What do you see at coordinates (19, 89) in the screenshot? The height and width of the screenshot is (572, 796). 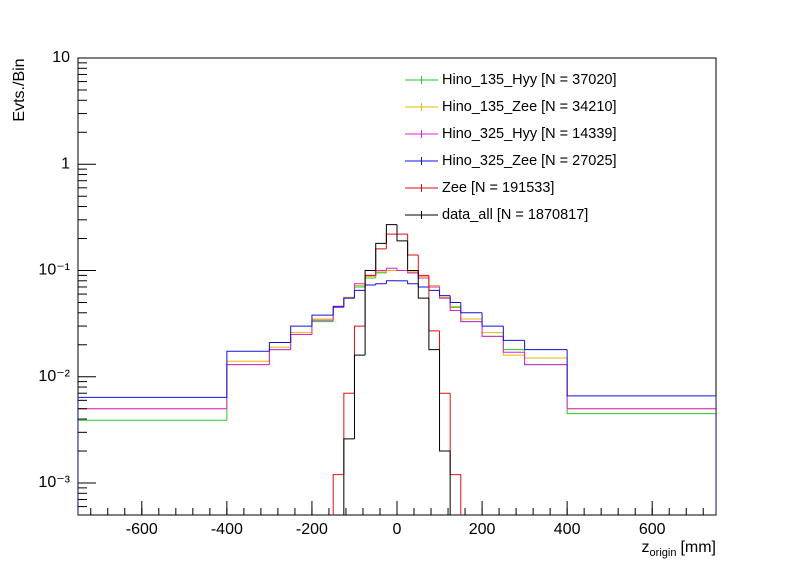 I see `y-axis-title: Evts./Bin` at bounding box center [19, 89].